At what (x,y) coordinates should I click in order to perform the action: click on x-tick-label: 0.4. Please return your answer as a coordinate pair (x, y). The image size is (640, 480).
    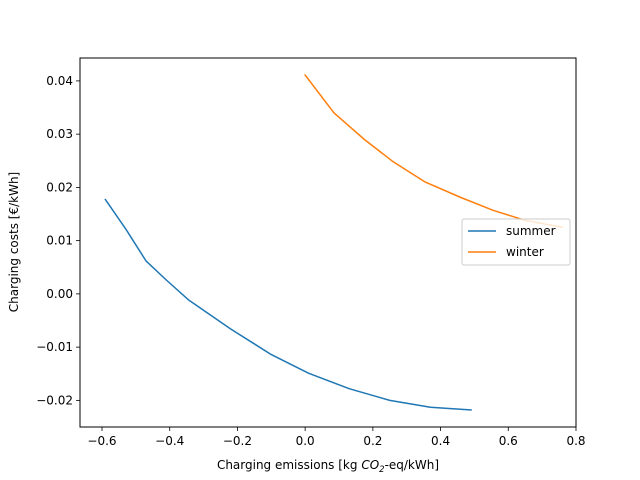
    Looking at the image, I should click on (440, 441).